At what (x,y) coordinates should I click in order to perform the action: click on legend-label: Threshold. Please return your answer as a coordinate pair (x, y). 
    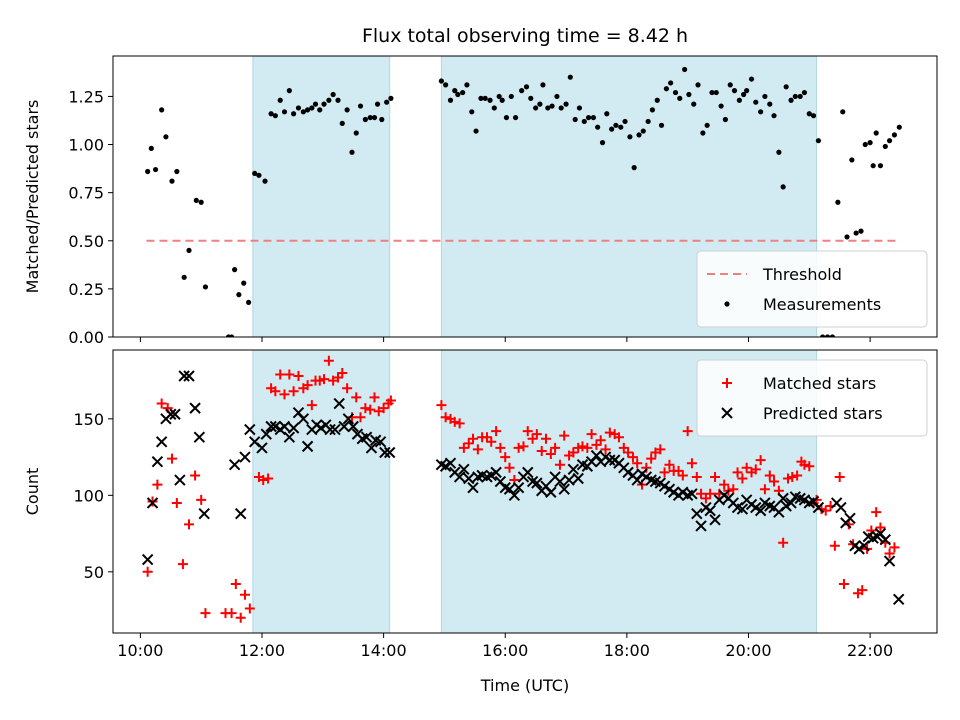
    Looking at the image, I should click on (802, 274).